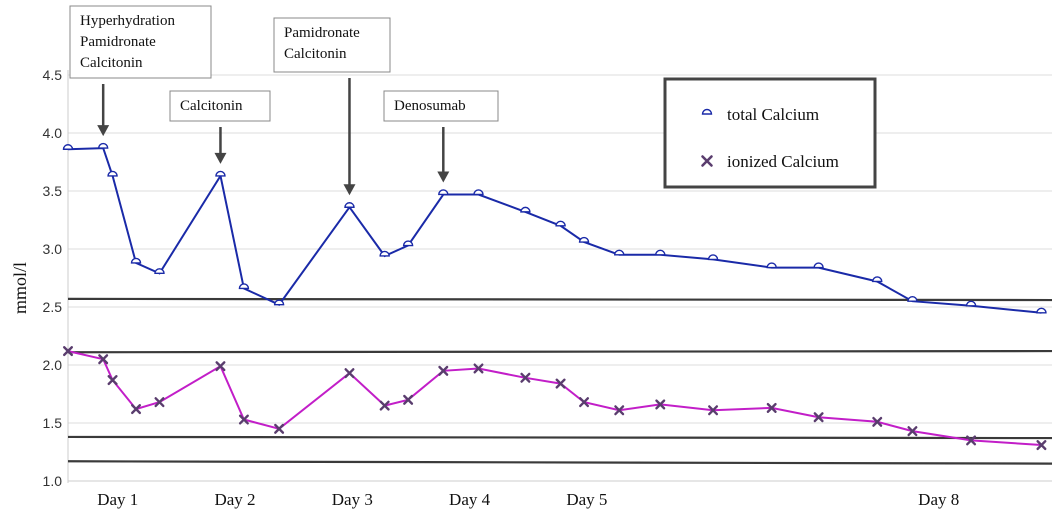 The width and height of the screenshot is (1052, 511). Describe the element at coordinates (117, 499) in the screenshot. I see `x-tick-label: Day 1` at that location.